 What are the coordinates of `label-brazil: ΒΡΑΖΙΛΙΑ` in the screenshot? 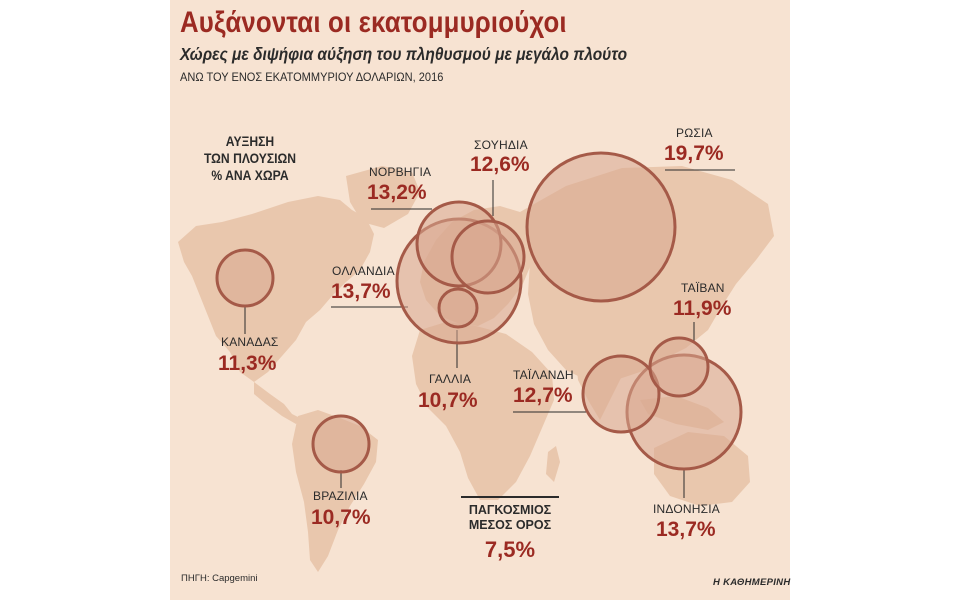 It's located at (340, 496).